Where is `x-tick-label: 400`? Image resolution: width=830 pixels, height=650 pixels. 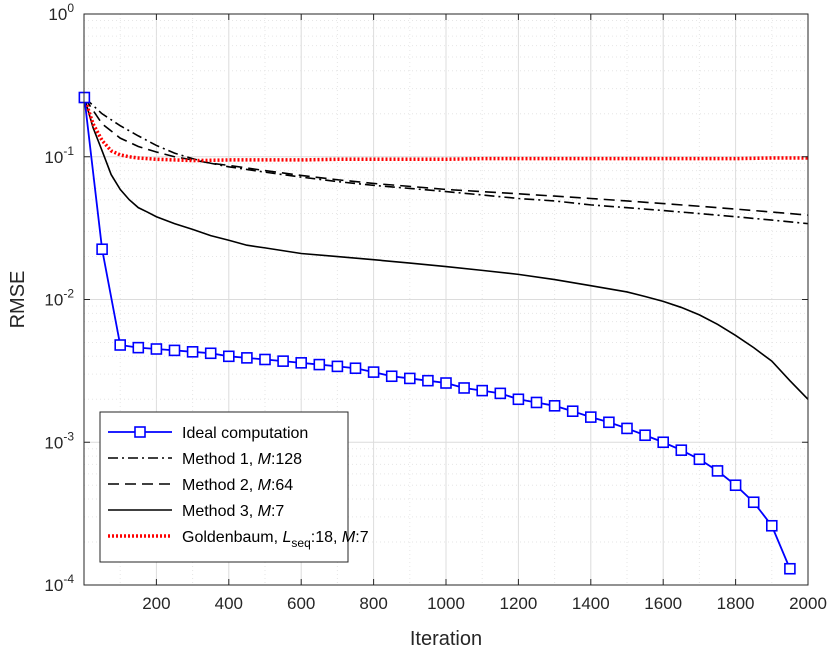
x-tick-label: 400 is located at coordinates (229, 603).